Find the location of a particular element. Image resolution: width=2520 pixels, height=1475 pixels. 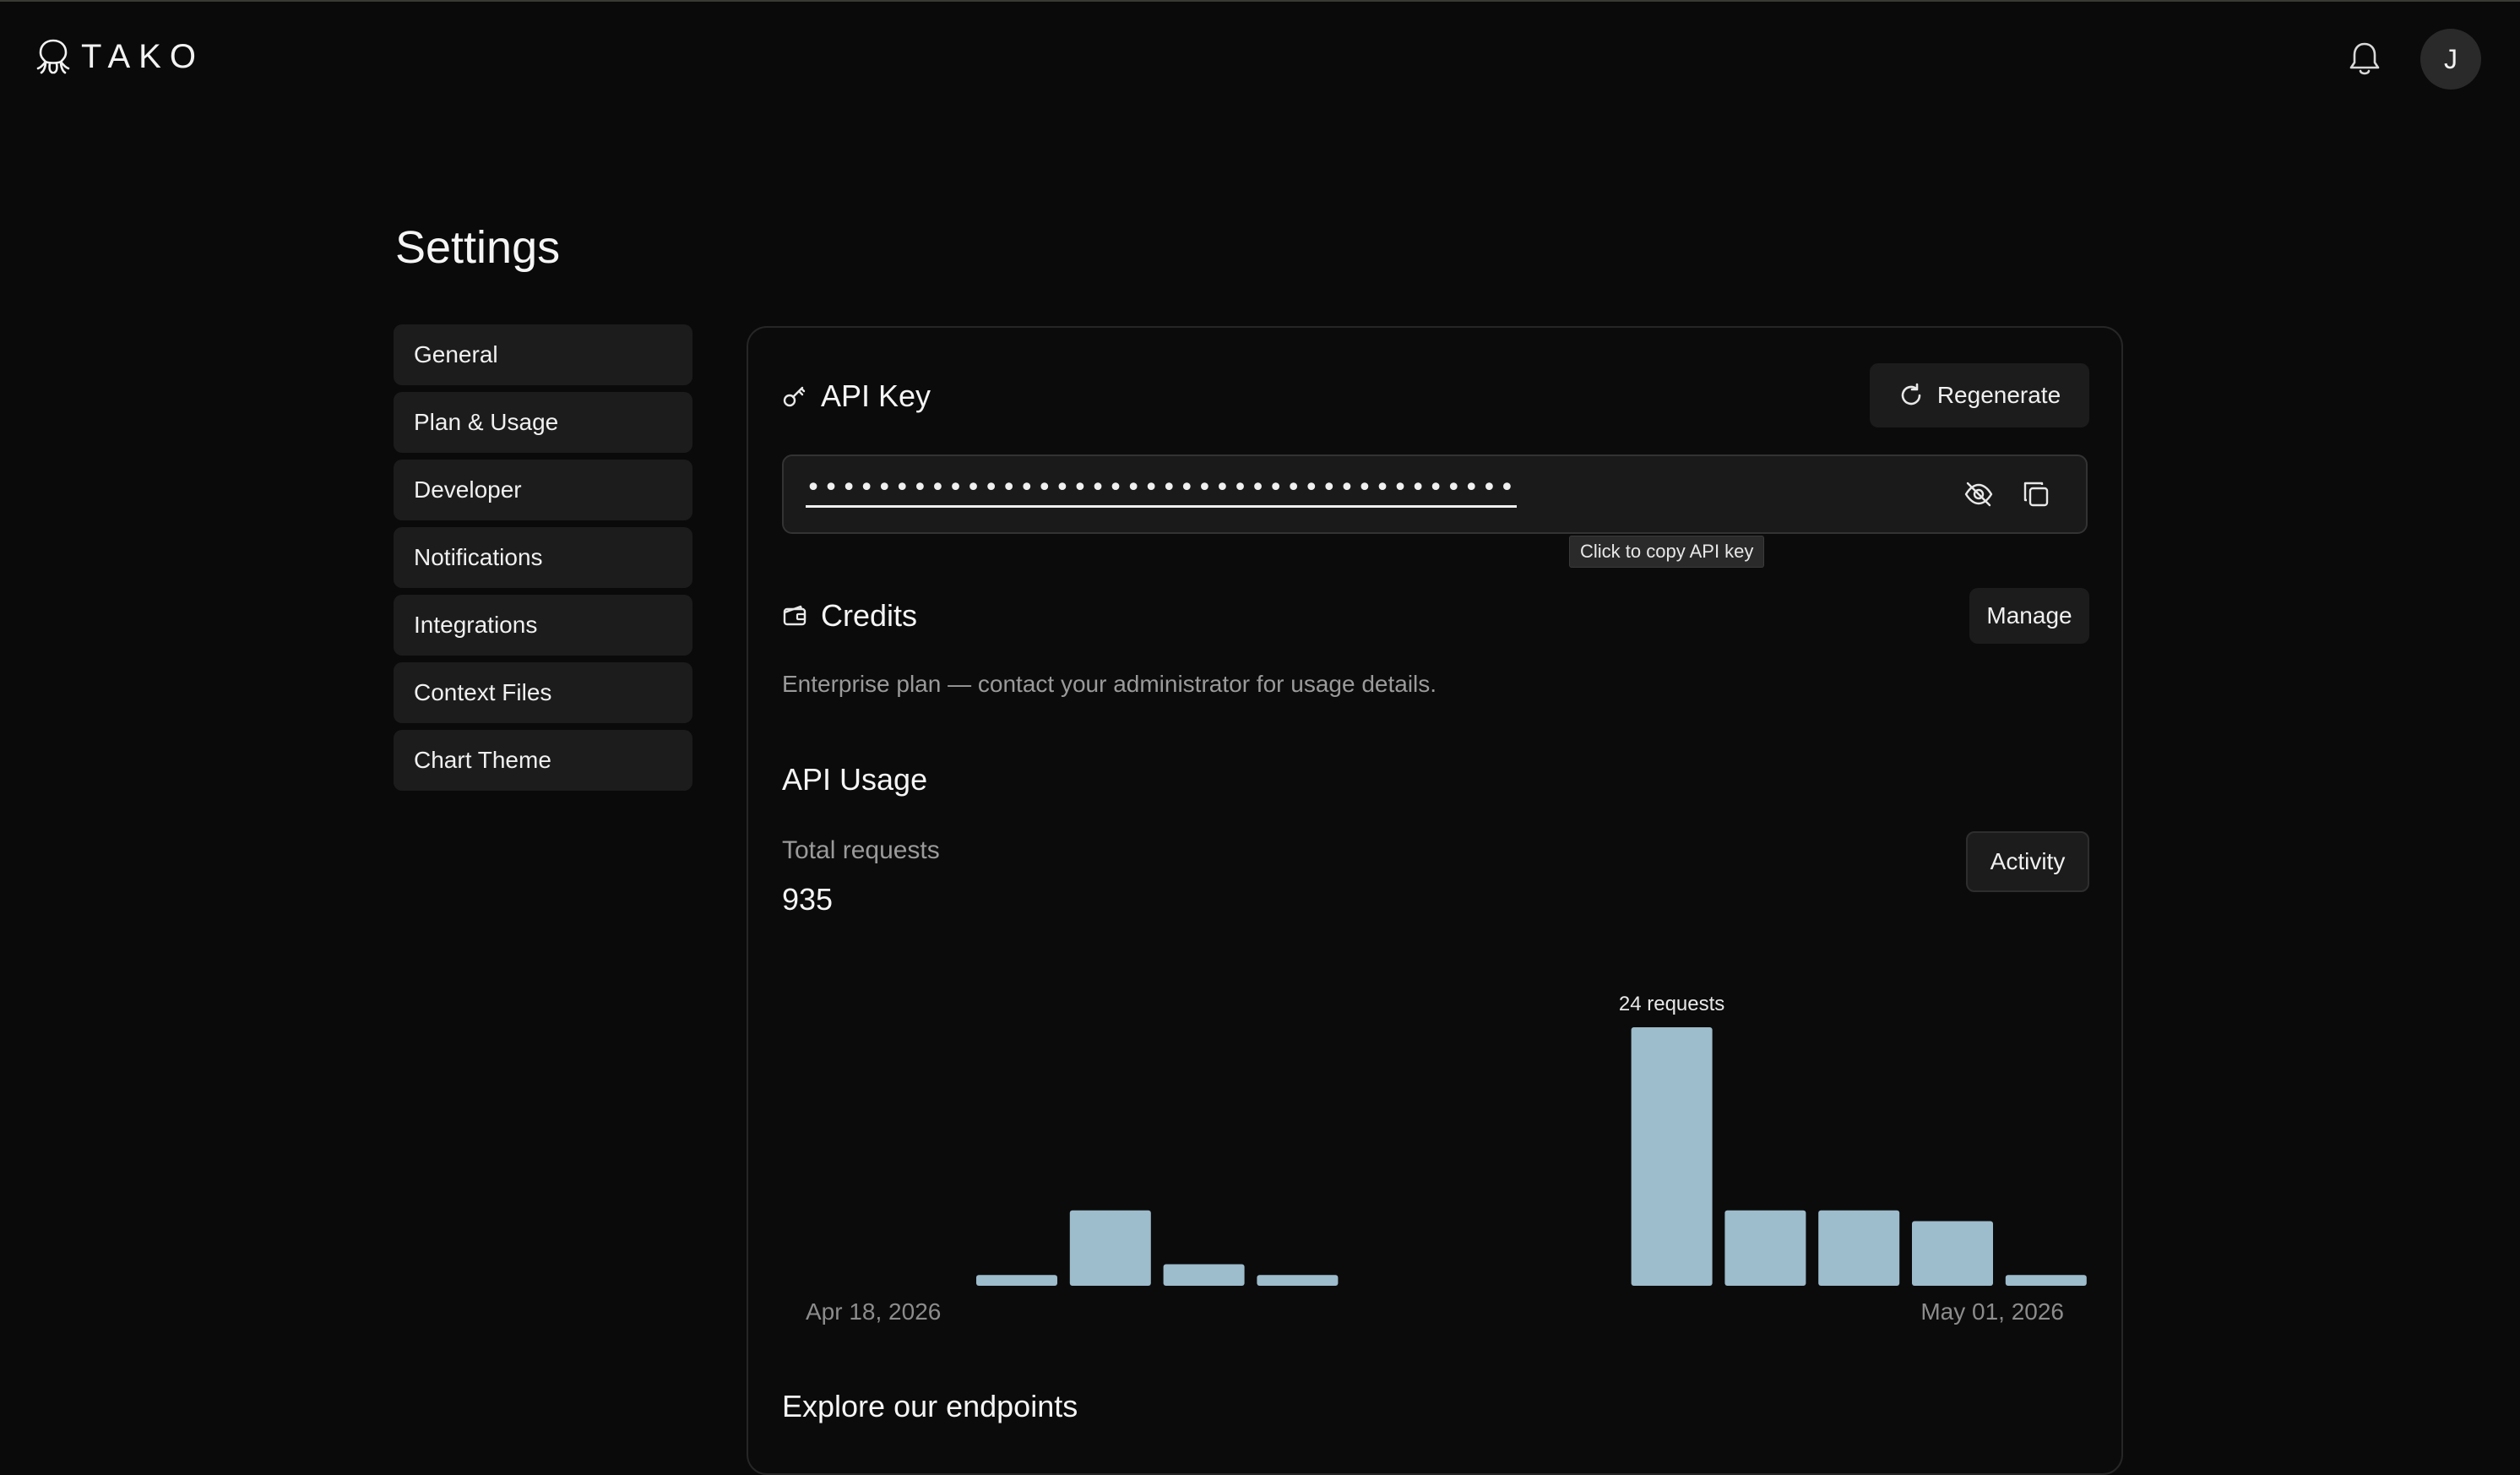

total-requests-label: Total requests is located at coordinates (861, 850).